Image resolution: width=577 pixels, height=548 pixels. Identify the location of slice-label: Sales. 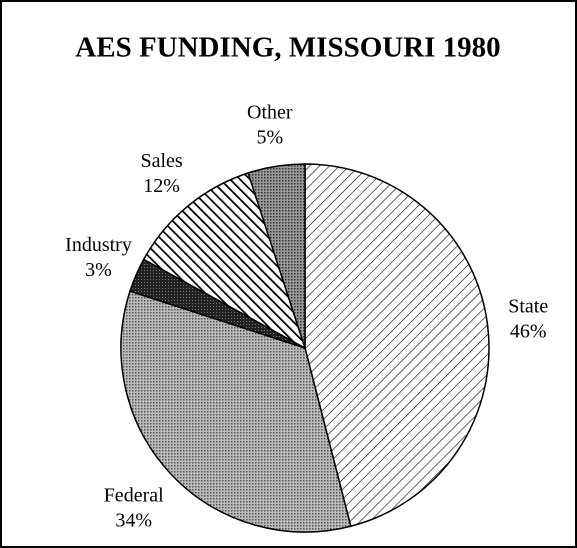
(161, 161).